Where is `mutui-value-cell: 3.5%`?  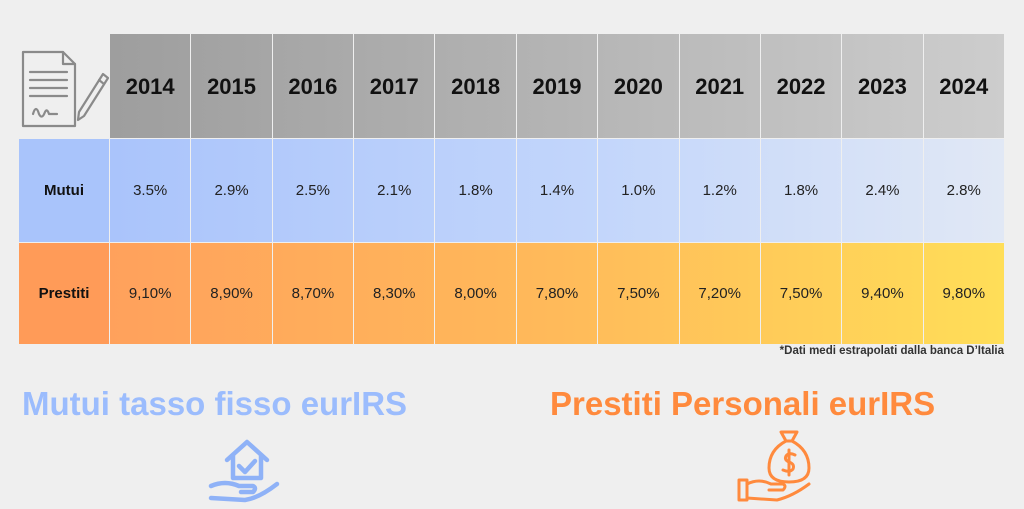
mutui-value-cell: 3.5% is located at coordinates (150, 190).